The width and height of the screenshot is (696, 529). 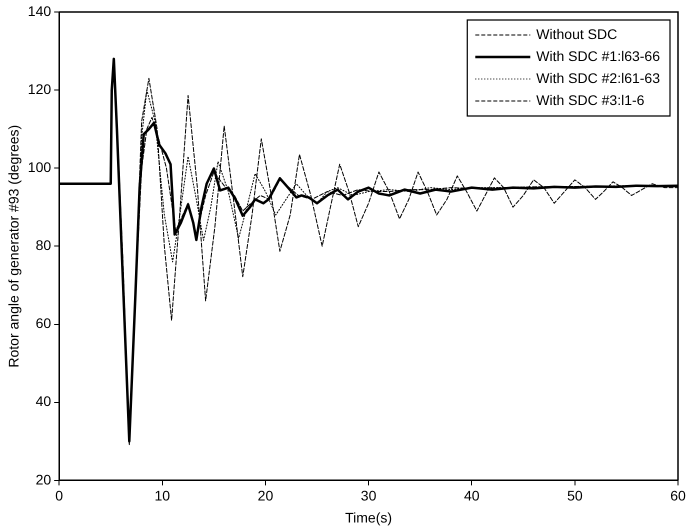 What do you see at coordinates (40, 88) in the screenshot?
I see `y-tick-label: 120` at bounding box center [40, 88].